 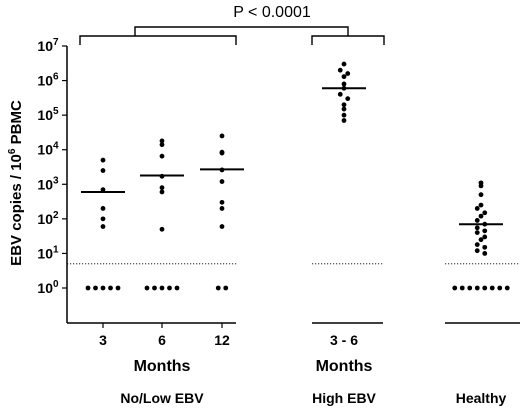 What do you see at coordinates (16, 210) in the screenshot?
I see `y-axis-label-main: EBV copies / 10` at bounding box center [16, 210].